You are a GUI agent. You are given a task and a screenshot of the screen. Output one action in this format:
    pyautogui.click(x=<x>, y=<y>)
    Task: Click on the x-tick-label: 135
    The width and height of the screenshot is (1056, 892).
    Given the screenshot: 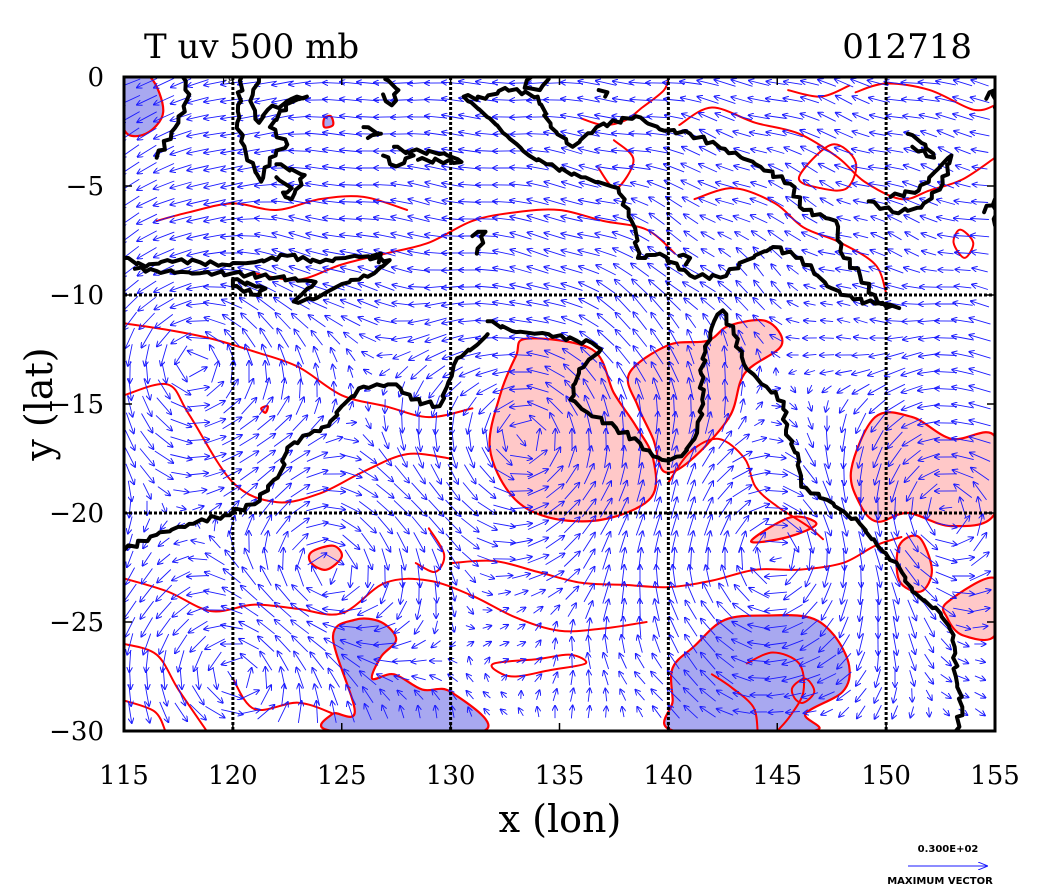 What is the action you would take?
    pyautogui.click(x=560, y=776)
    